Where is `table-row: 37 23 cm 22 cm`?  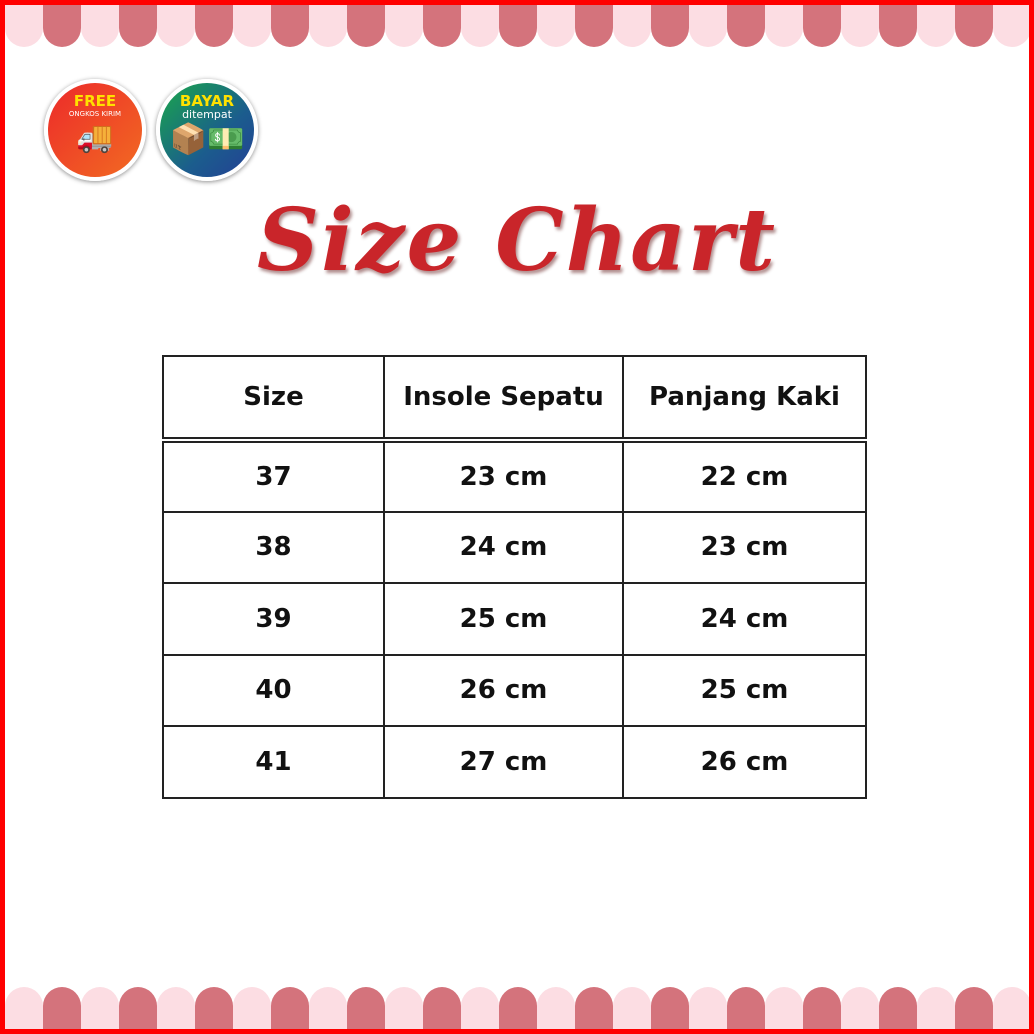 table-row: 37 23 cm 22 cm is located at coordinates (514, 476).